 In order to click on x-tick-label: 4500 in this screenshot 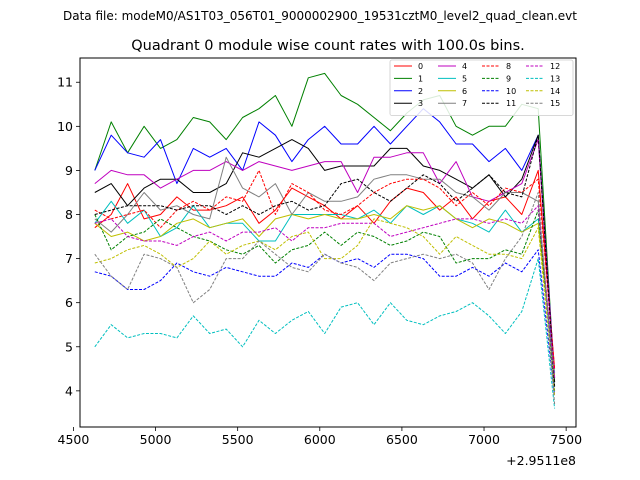, I will do `click(74, 439)`.